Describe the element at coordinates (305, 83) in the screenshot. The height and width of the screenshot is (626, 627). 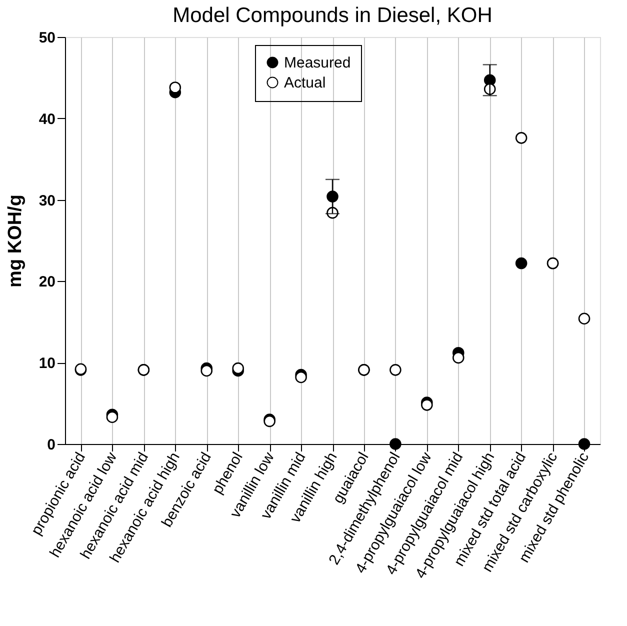
I see `legend-label: Actual` at that location.